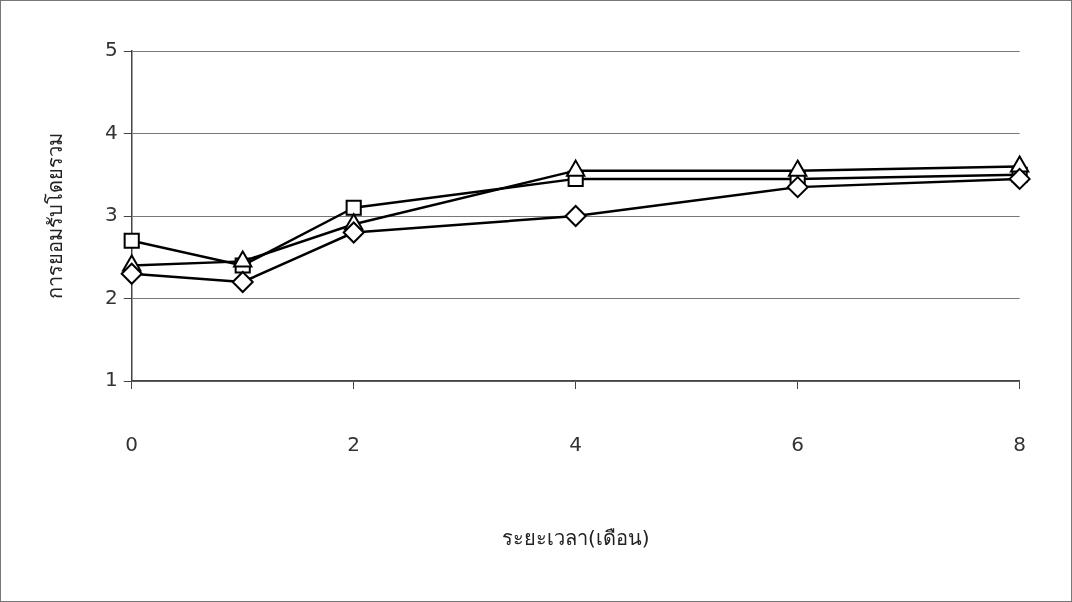 This screenshot has width=1072, height=602. I want to click on y-tick-label: 2, so click(111, 296).